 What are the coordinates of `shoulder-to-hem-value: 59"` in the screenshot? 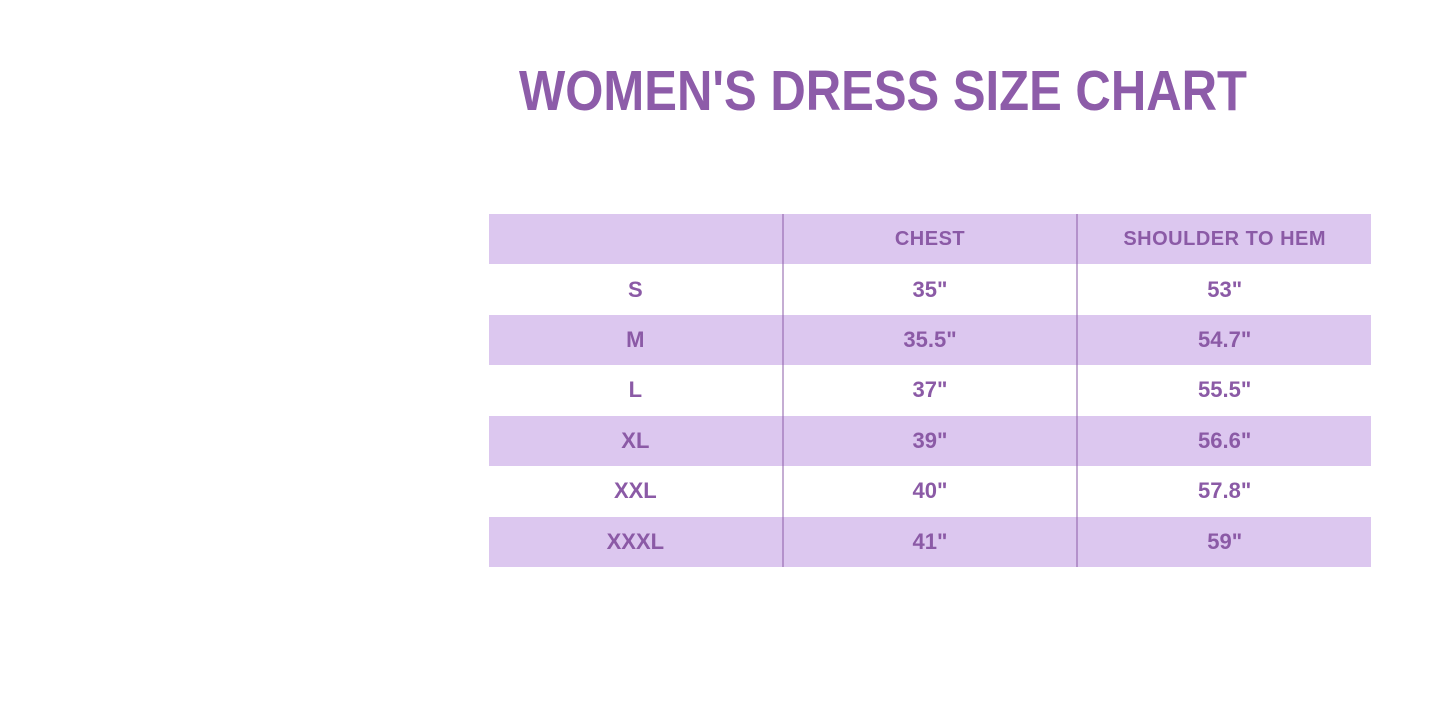 It's located at (1223, 541).